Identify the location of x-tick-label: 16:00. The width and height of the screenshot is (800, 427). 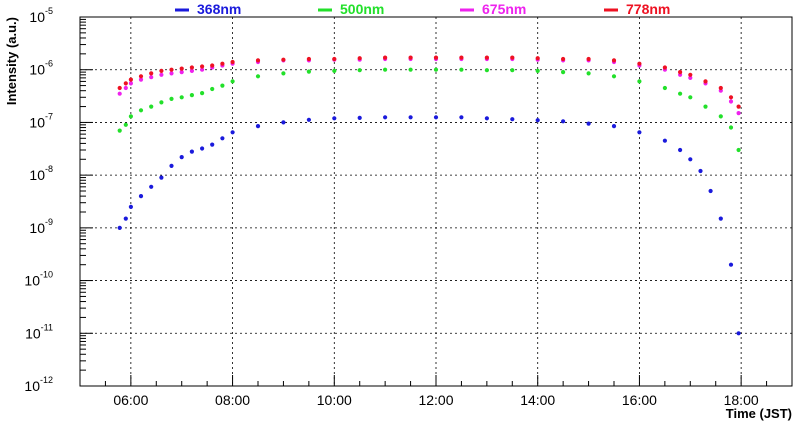
(639, 400).